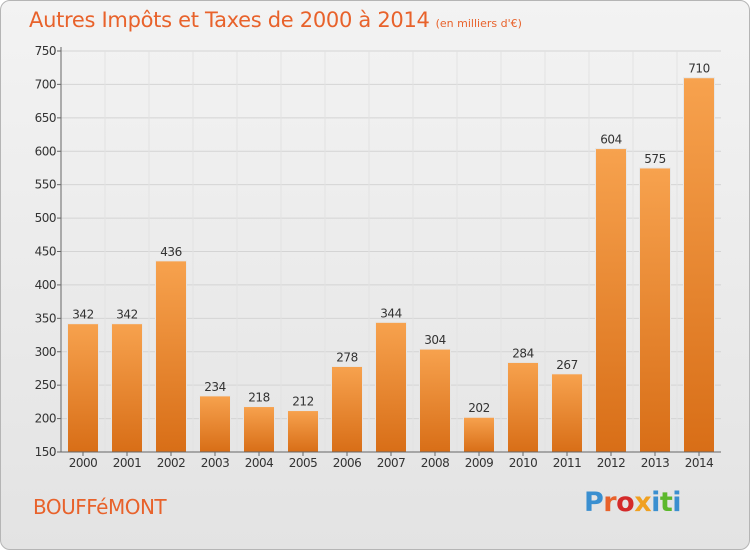 This screenshot has height=550, width=750. What do you see at coordinates (45, 51) in the screenshot?
I see `y-tick-label: 750` at bounding box center [45, 51].